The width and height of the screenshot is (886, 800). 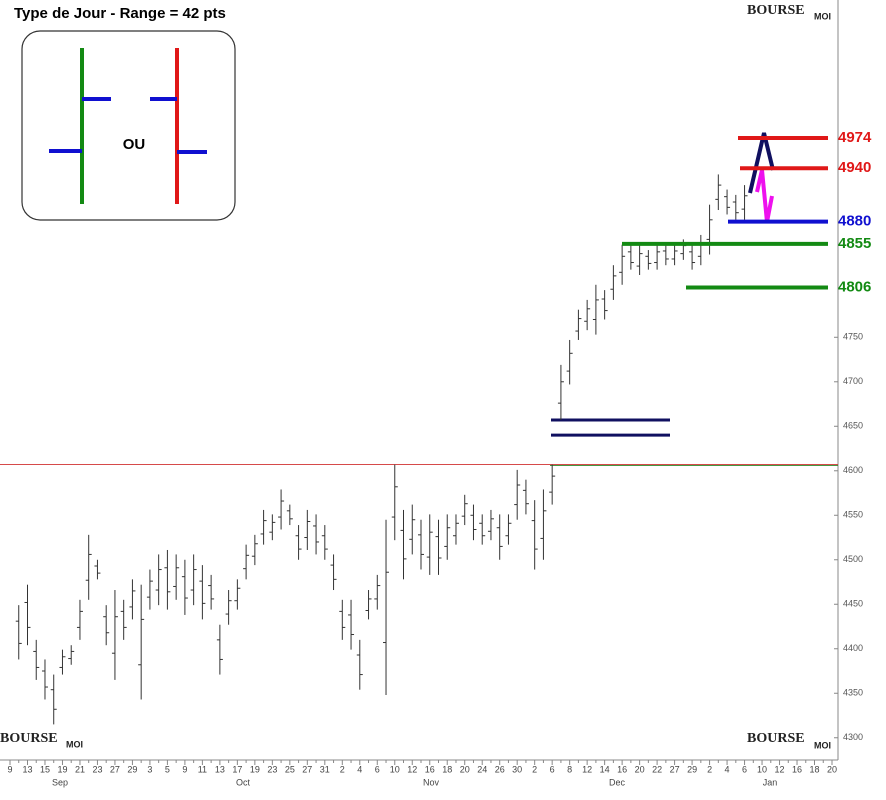 What do you see at coordinates (770, 782) in the screenshot?
I see `month-label: Jan` at bounding box center [770, 782].